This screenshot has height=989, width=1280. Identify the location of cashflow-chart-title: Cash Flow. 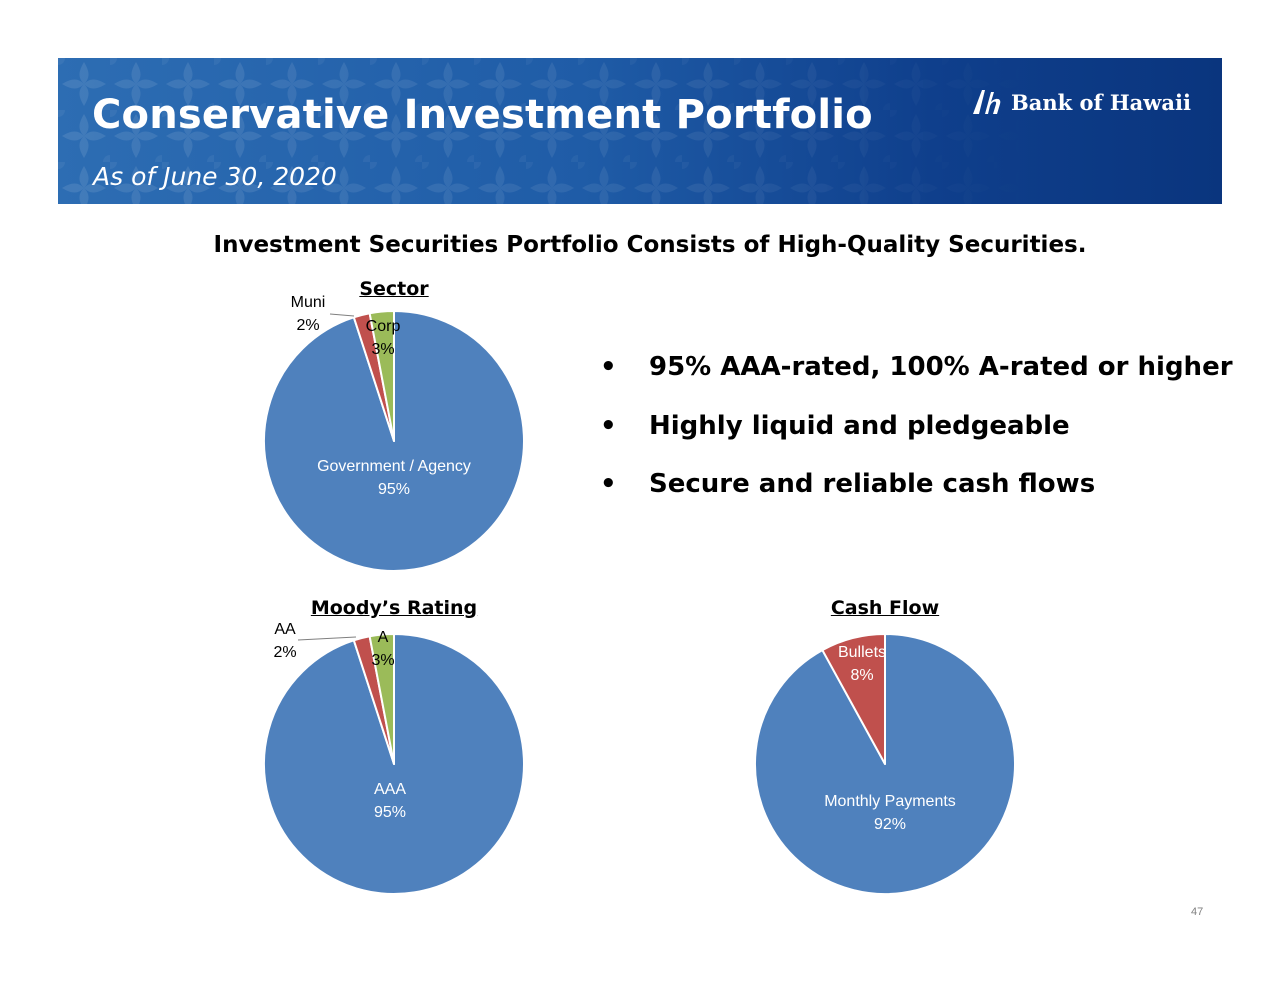
(885, 608).